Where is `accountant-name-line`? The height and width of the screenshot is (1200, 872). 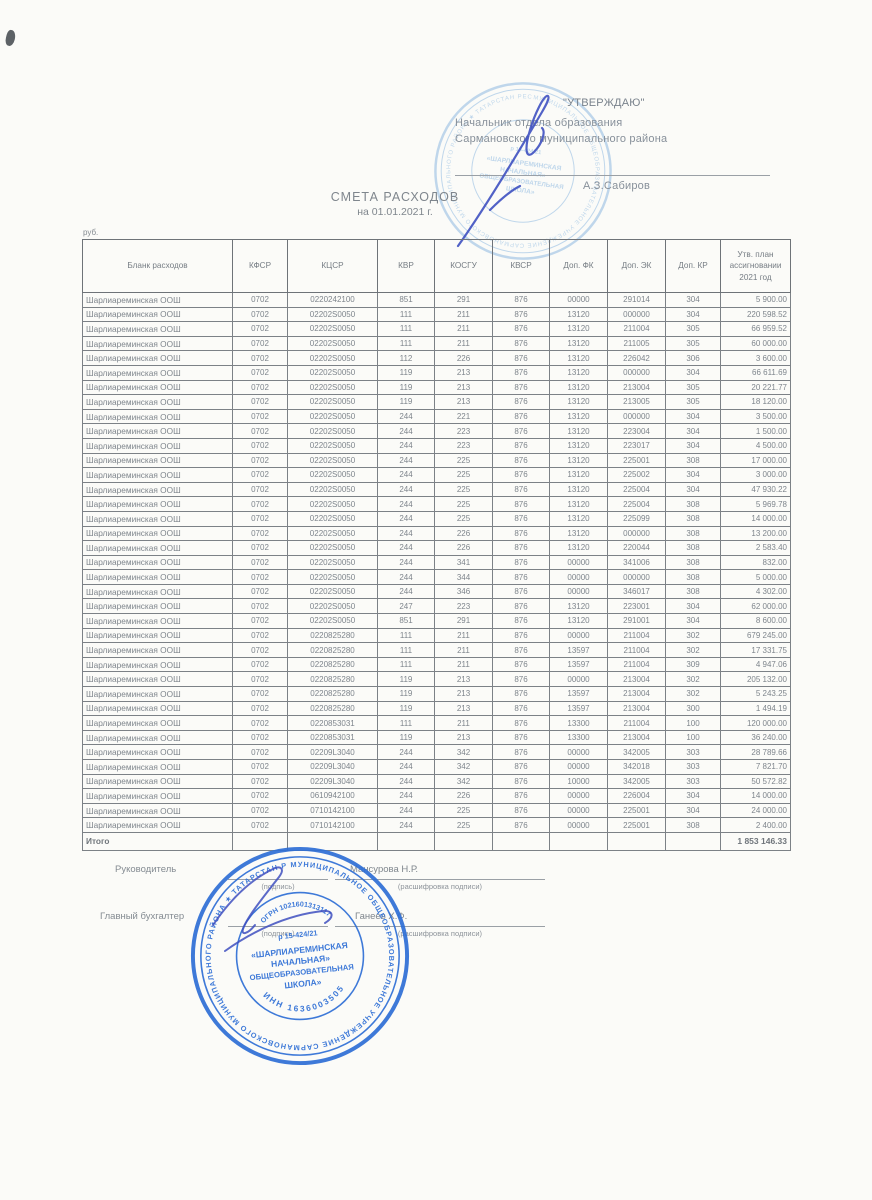
accountant-name-line is located at coordinates (440, 926).